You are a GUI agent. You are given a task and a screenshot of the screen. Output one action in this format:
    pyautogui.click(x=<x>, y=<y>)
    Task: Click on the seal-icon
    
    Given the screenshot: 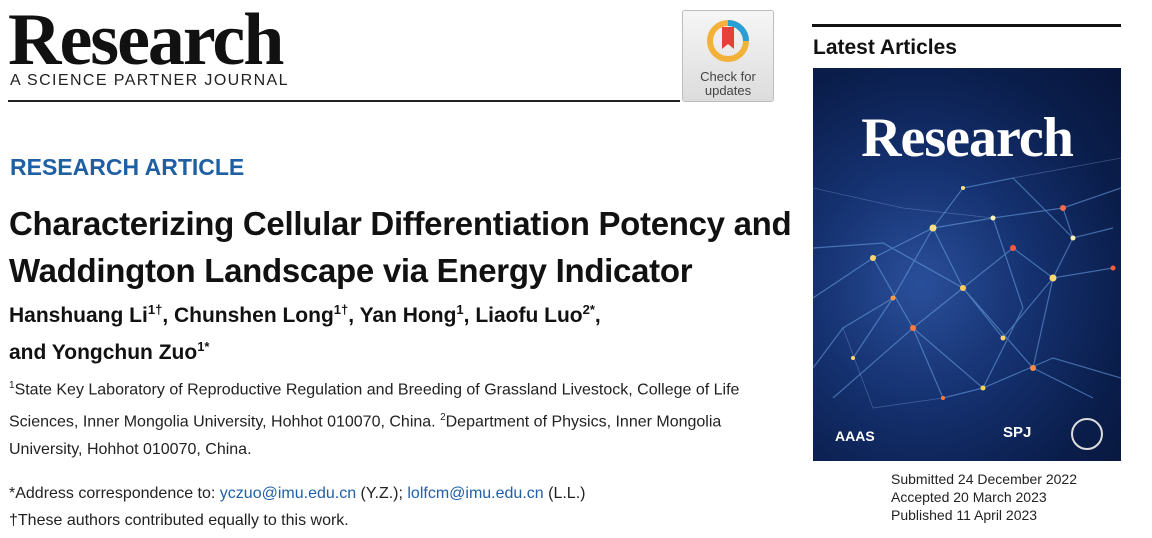 What is the action you would take?
    pyautogui.click(x=1087, y=434)
    